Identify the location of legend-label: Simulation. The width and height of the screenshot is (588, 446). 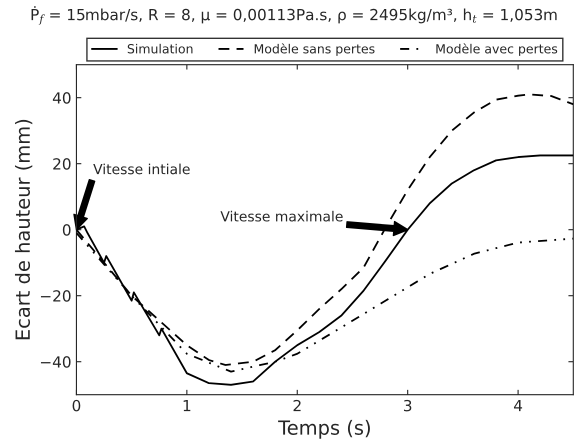
(160, 49).